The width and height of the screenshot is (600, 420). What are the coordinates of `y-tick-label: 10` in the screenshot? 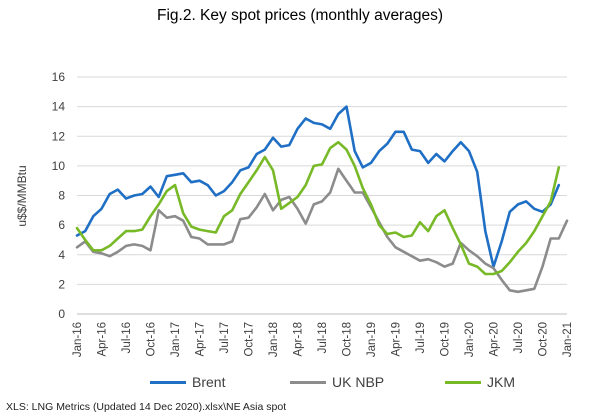 It's located at (59, 166).